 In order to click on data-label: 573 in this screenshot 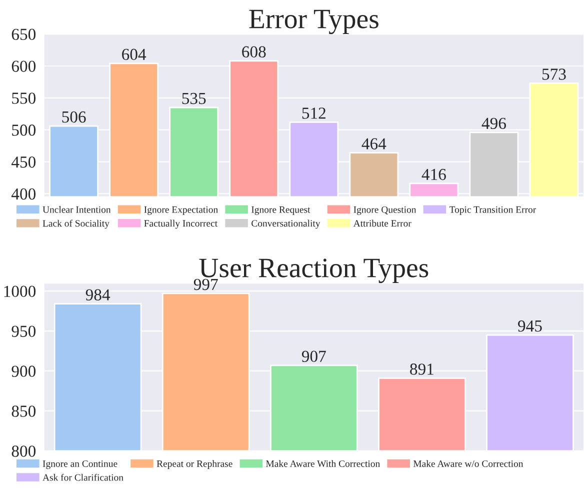, I will do `click(554, 74)`.